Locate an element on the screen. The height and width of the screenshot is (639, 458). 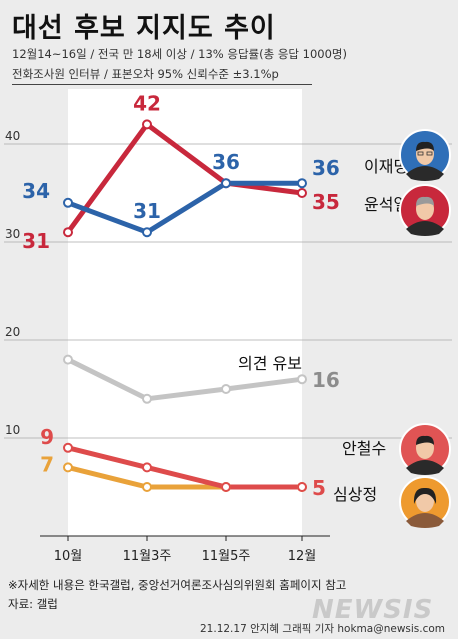
y-tick-label: 40 is located at coordinates (12, 136).